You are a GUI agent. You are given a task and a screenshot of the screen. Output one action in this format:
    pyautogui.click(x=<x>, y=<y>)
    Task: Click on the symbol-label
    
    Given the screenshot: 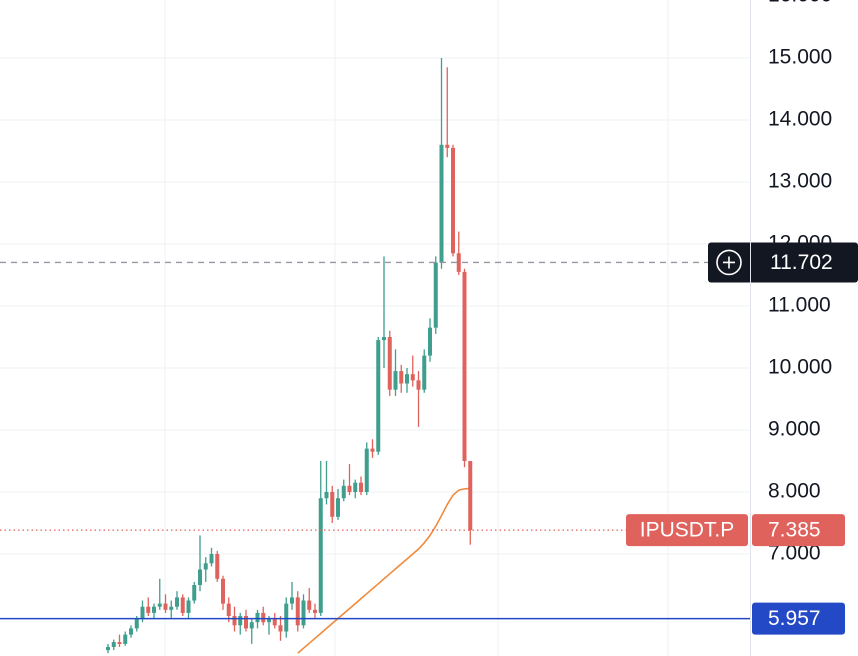 What is the action you would take?
    pyautogui.click(x=687, y=530)
    